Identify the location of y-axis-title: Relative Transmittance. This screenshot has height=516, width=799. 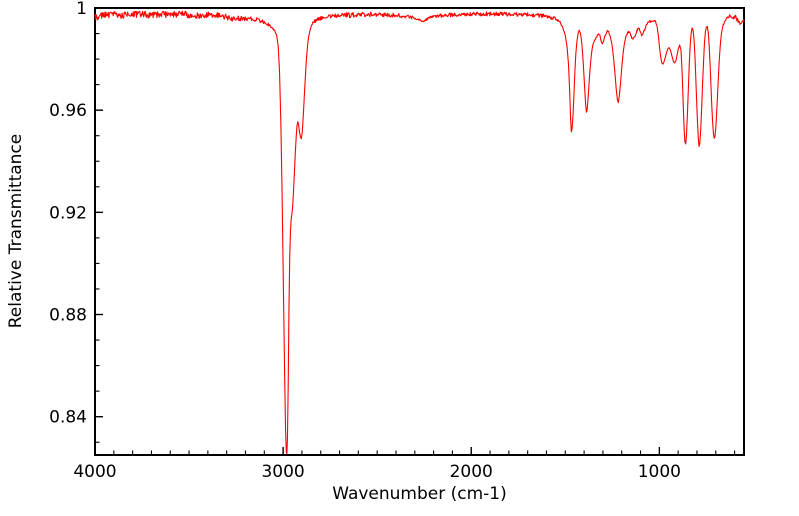
(16, 231).